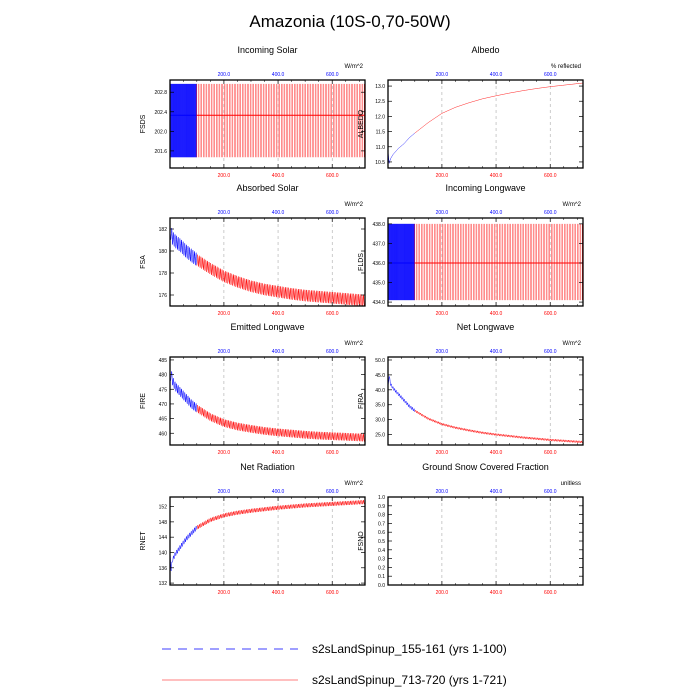  I want to click on y-tick-label: 475, so click(163, 390).